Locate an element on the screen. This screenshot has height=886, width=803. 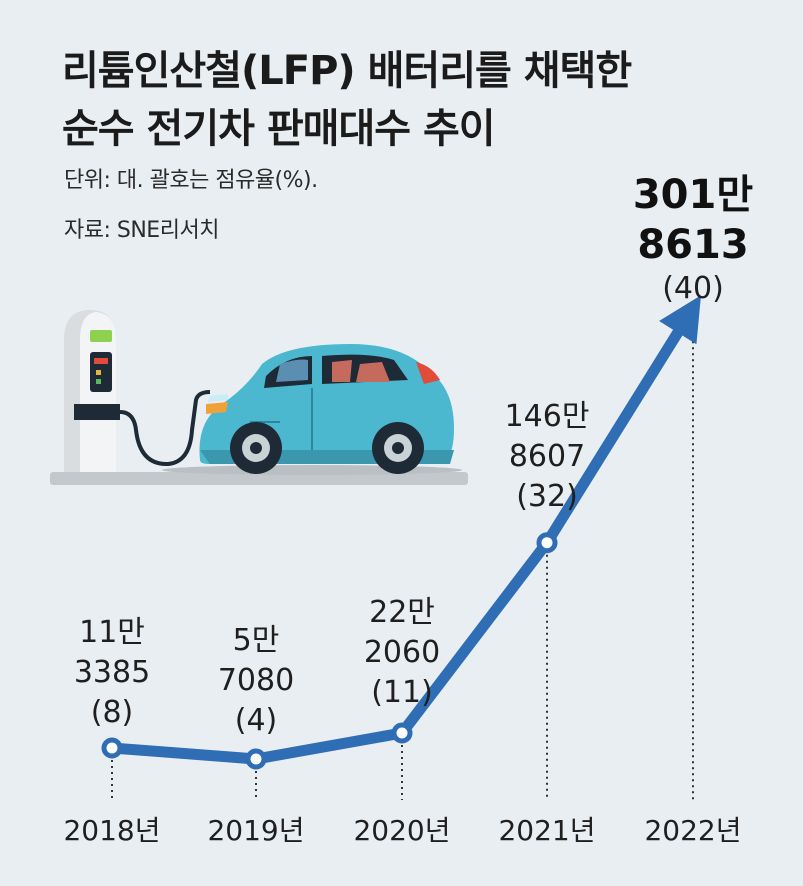
value-label: 5만 is located at coordinates (256, 640).